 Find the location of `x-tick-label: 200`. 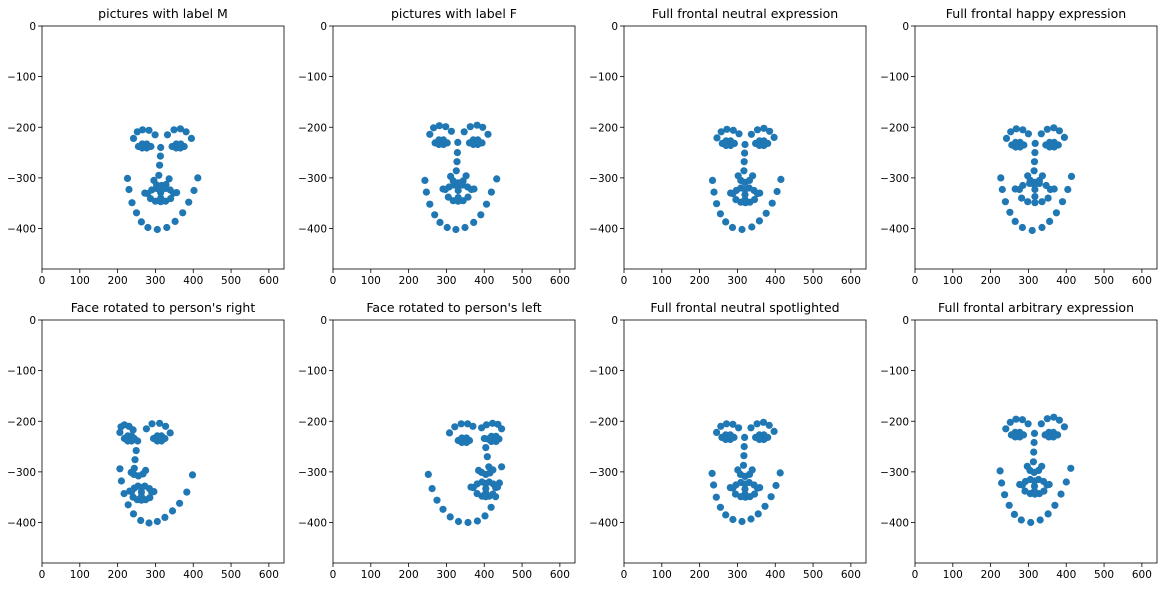

x-tick-label: 200 is located at coordinates (118, 575).